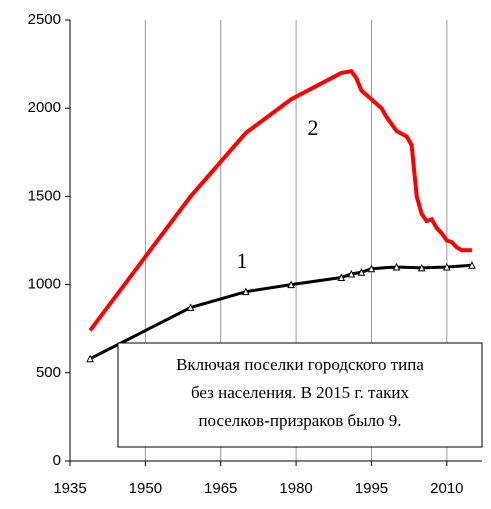 This screenshot has height=509, width=491. I want to click on annotation: 2, so click(313, 127).